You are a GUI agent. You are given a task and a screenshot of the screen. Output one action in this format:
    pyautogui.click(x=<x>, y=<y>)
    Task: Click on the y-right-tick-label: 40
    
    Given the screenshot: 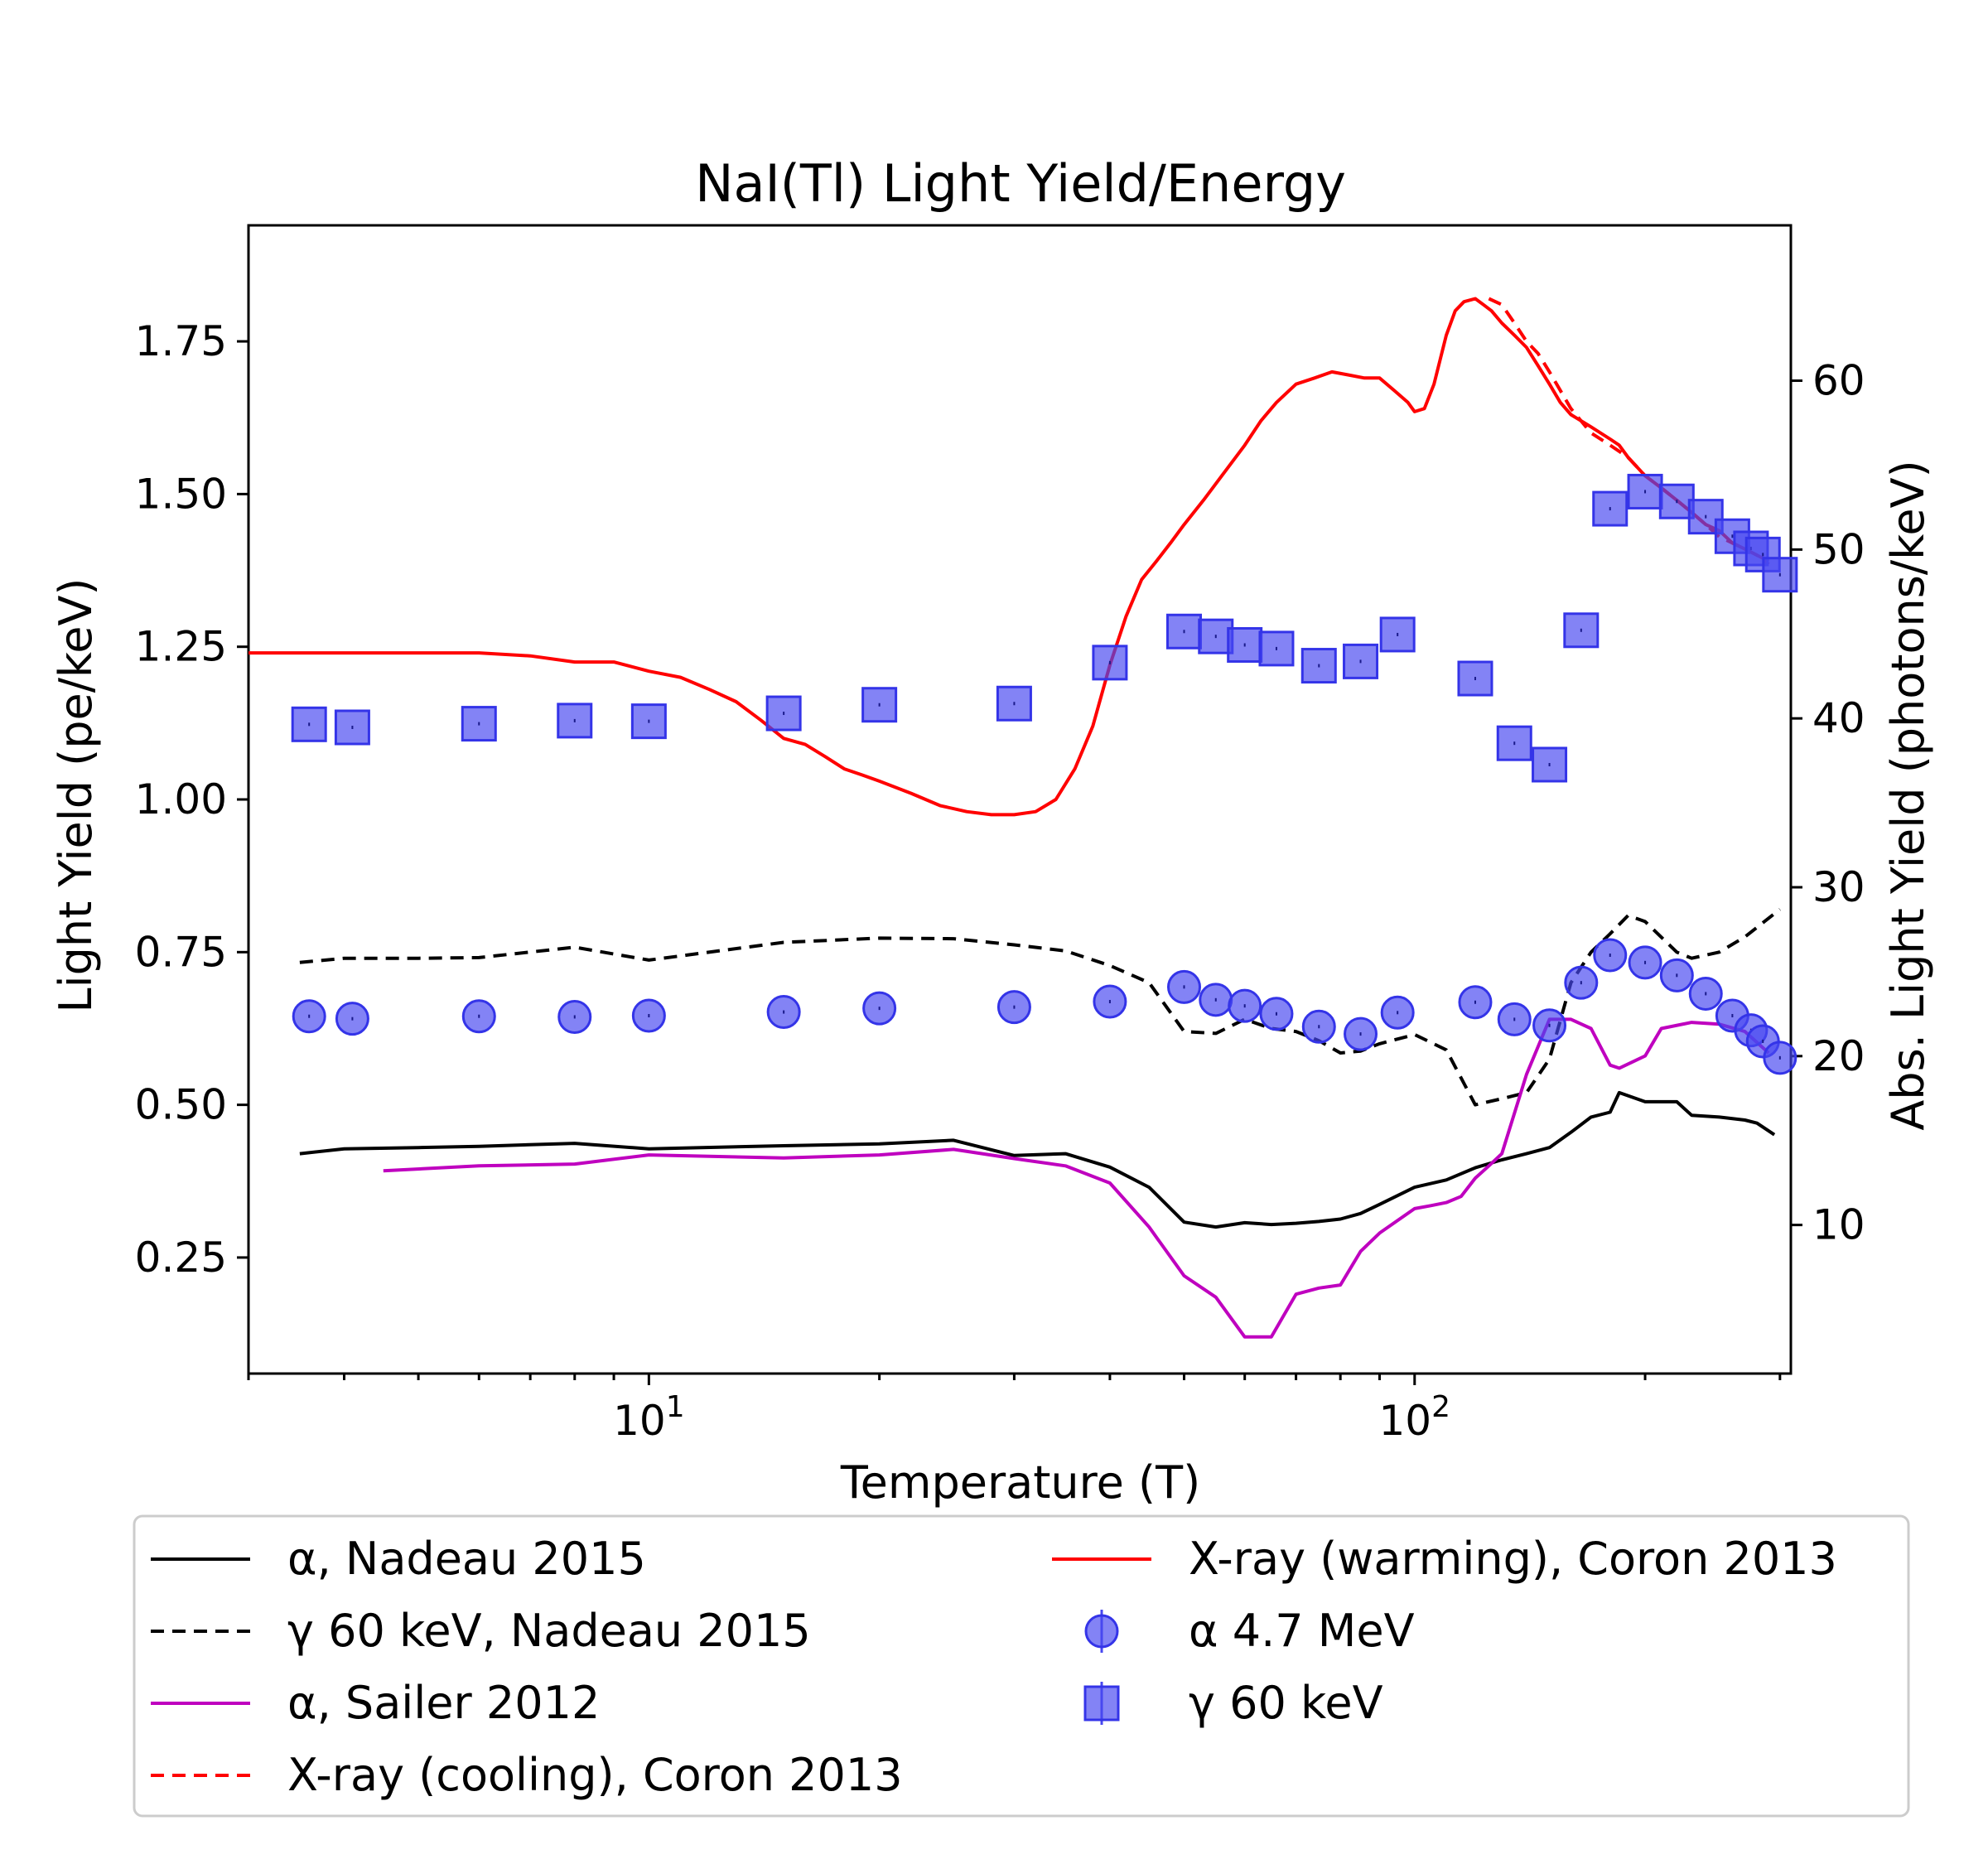 What is the action you would take?
    pyautogui.click(x=1838, y=718)
    